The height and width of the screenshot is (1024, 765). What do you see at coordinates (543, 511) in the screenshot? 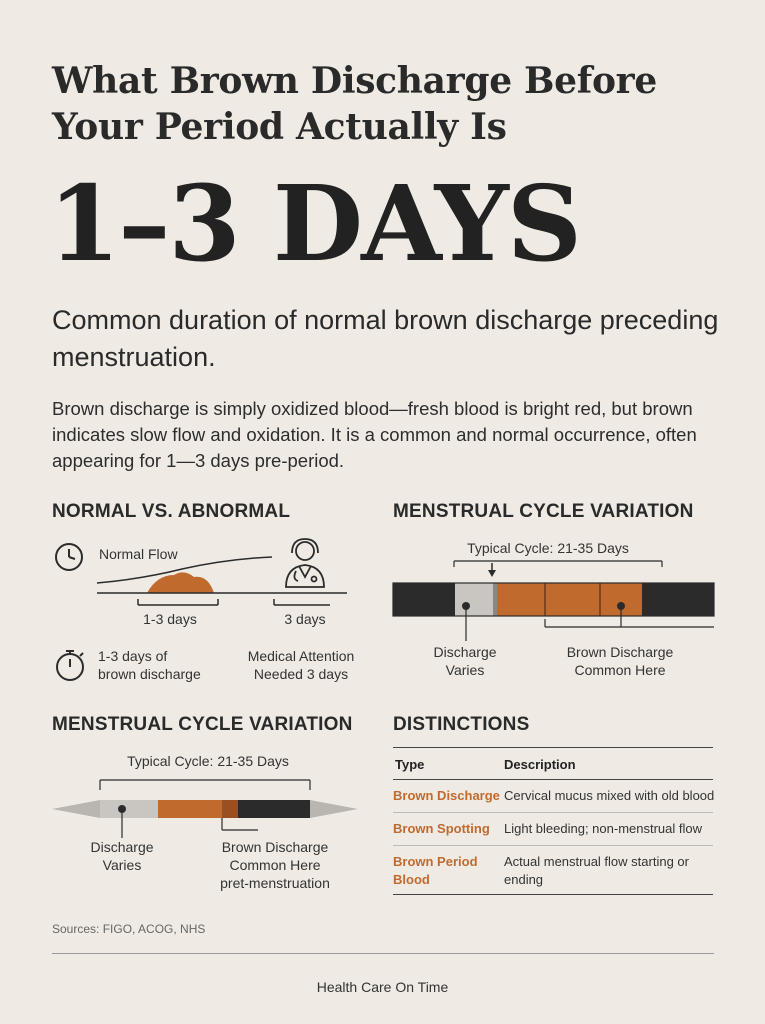
I see `cycle-variation-heading-1: MENSTRUAL CYCLE VARIATION` at bounding box center [543, 511].